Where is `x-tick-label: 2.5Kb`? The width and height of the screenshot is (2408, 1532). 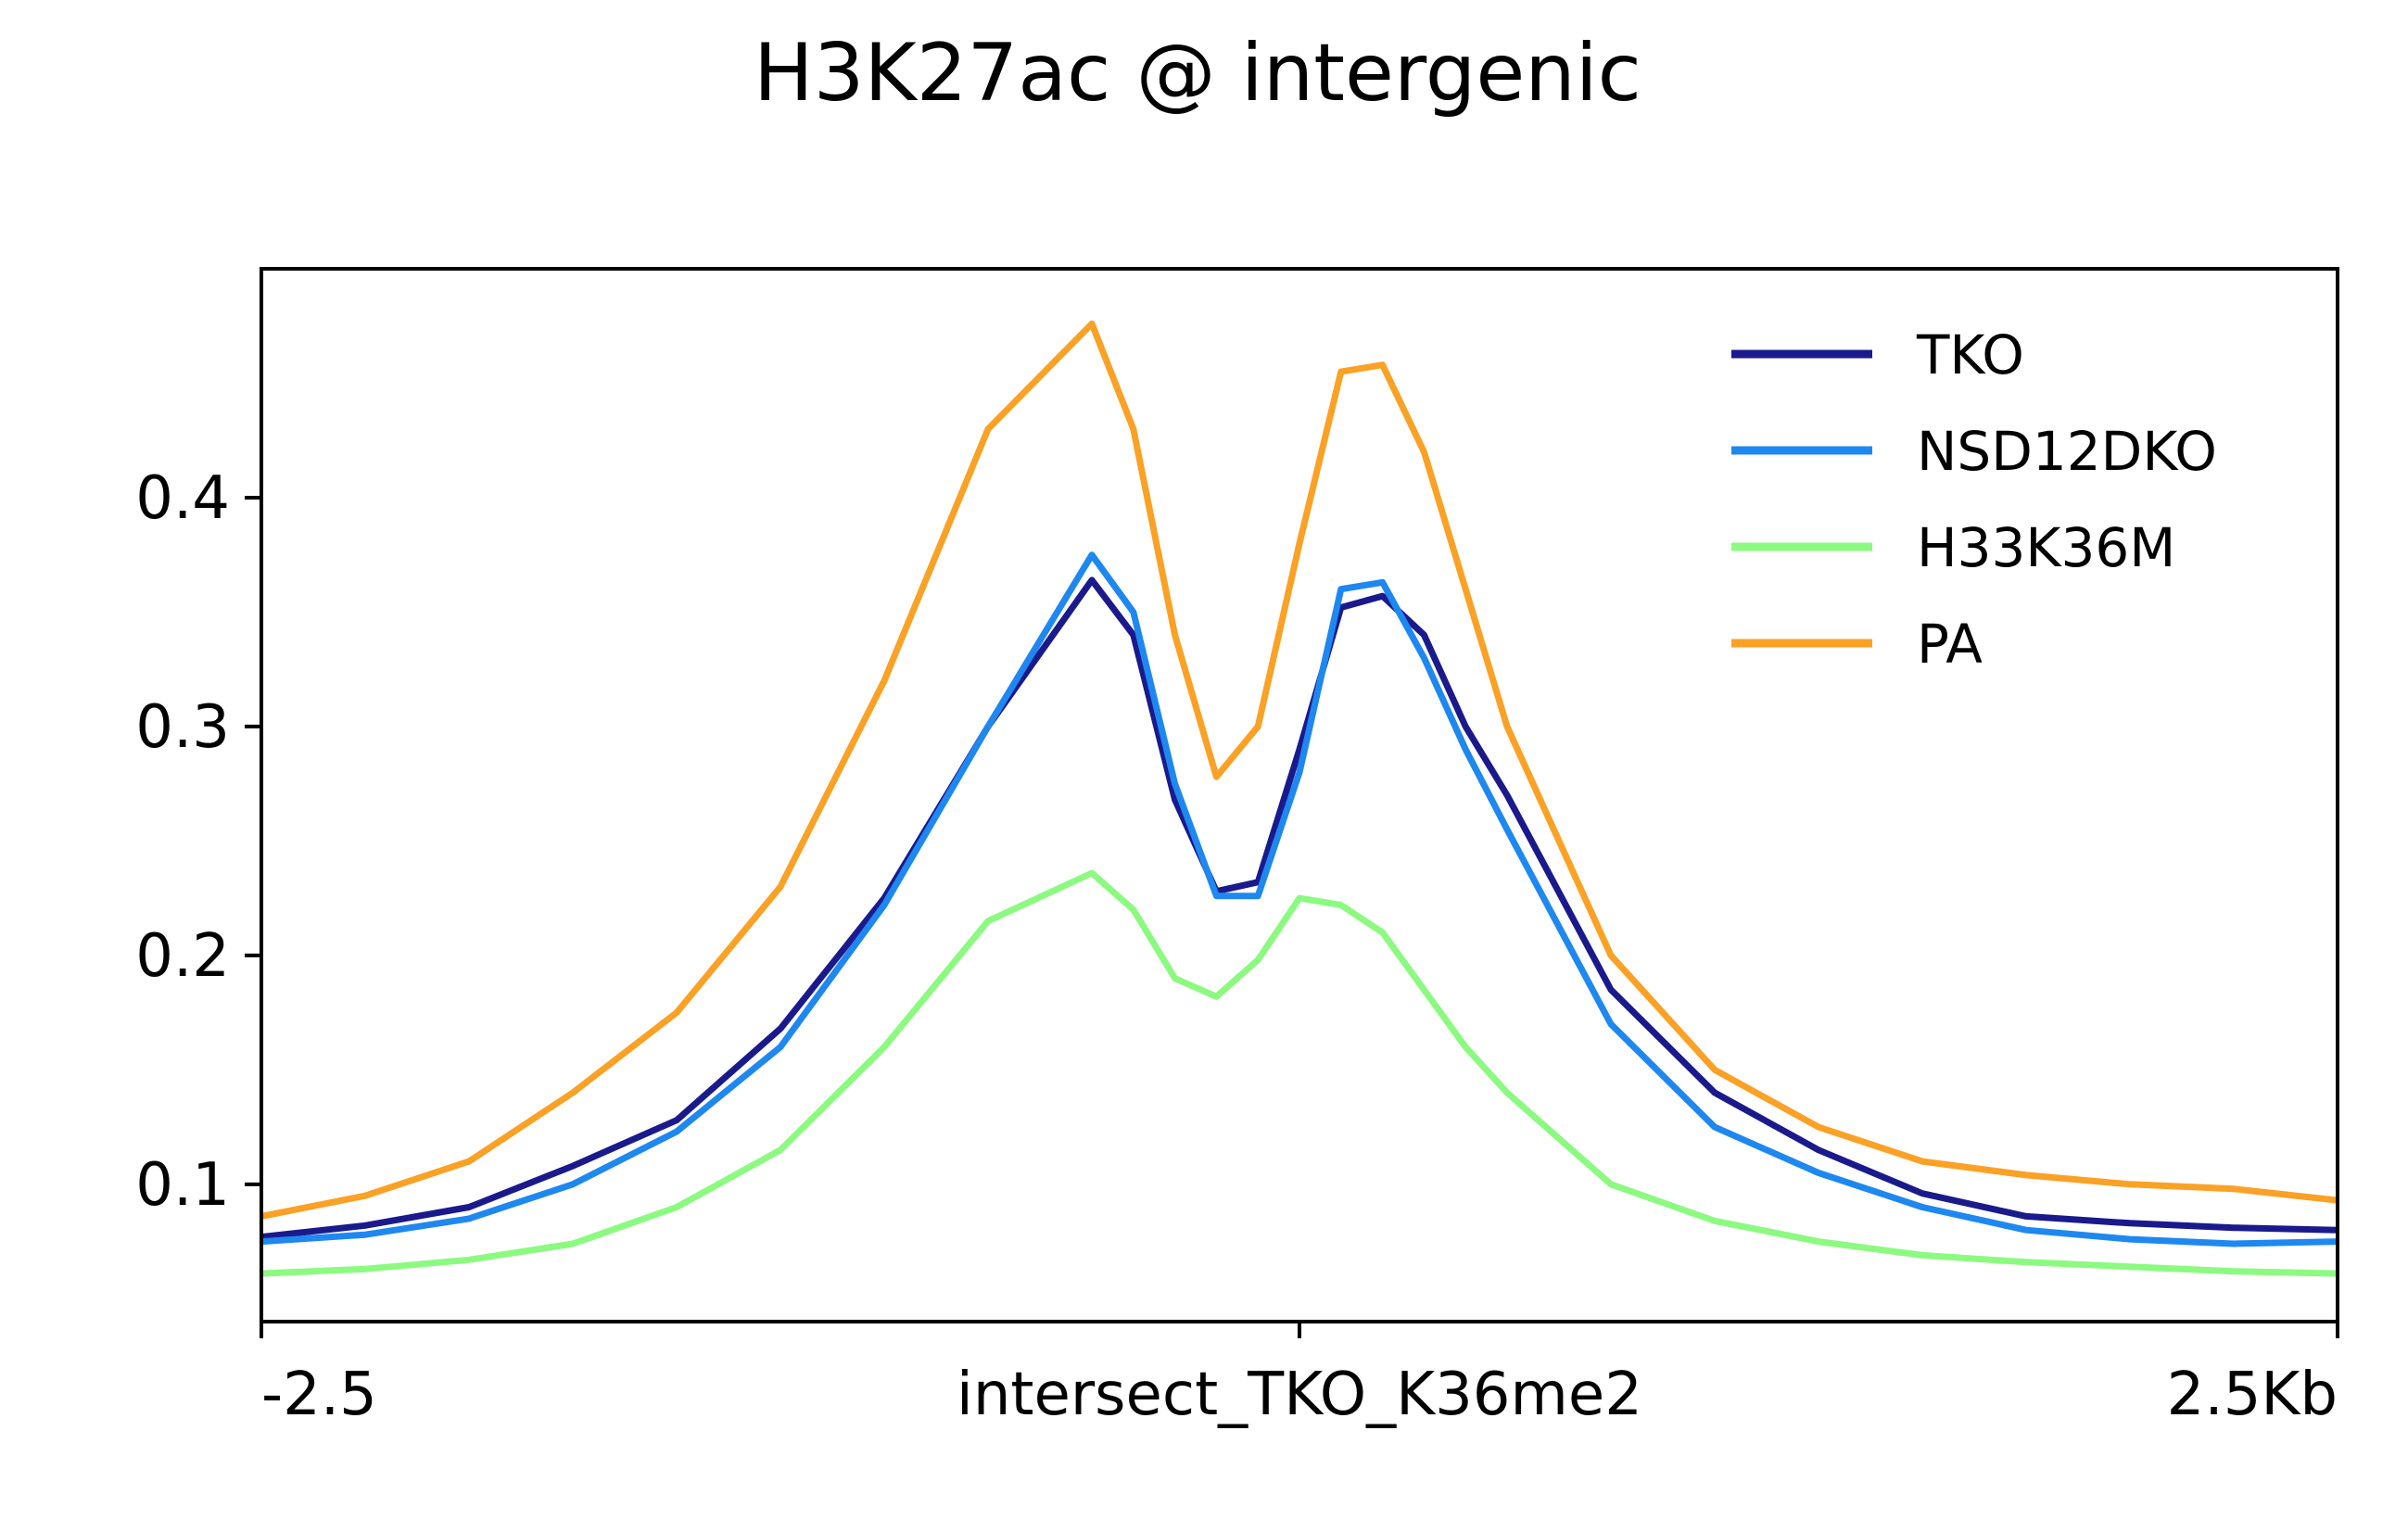
x-tick-label: 2.5Kb is located at coordinates (2252, 1395).